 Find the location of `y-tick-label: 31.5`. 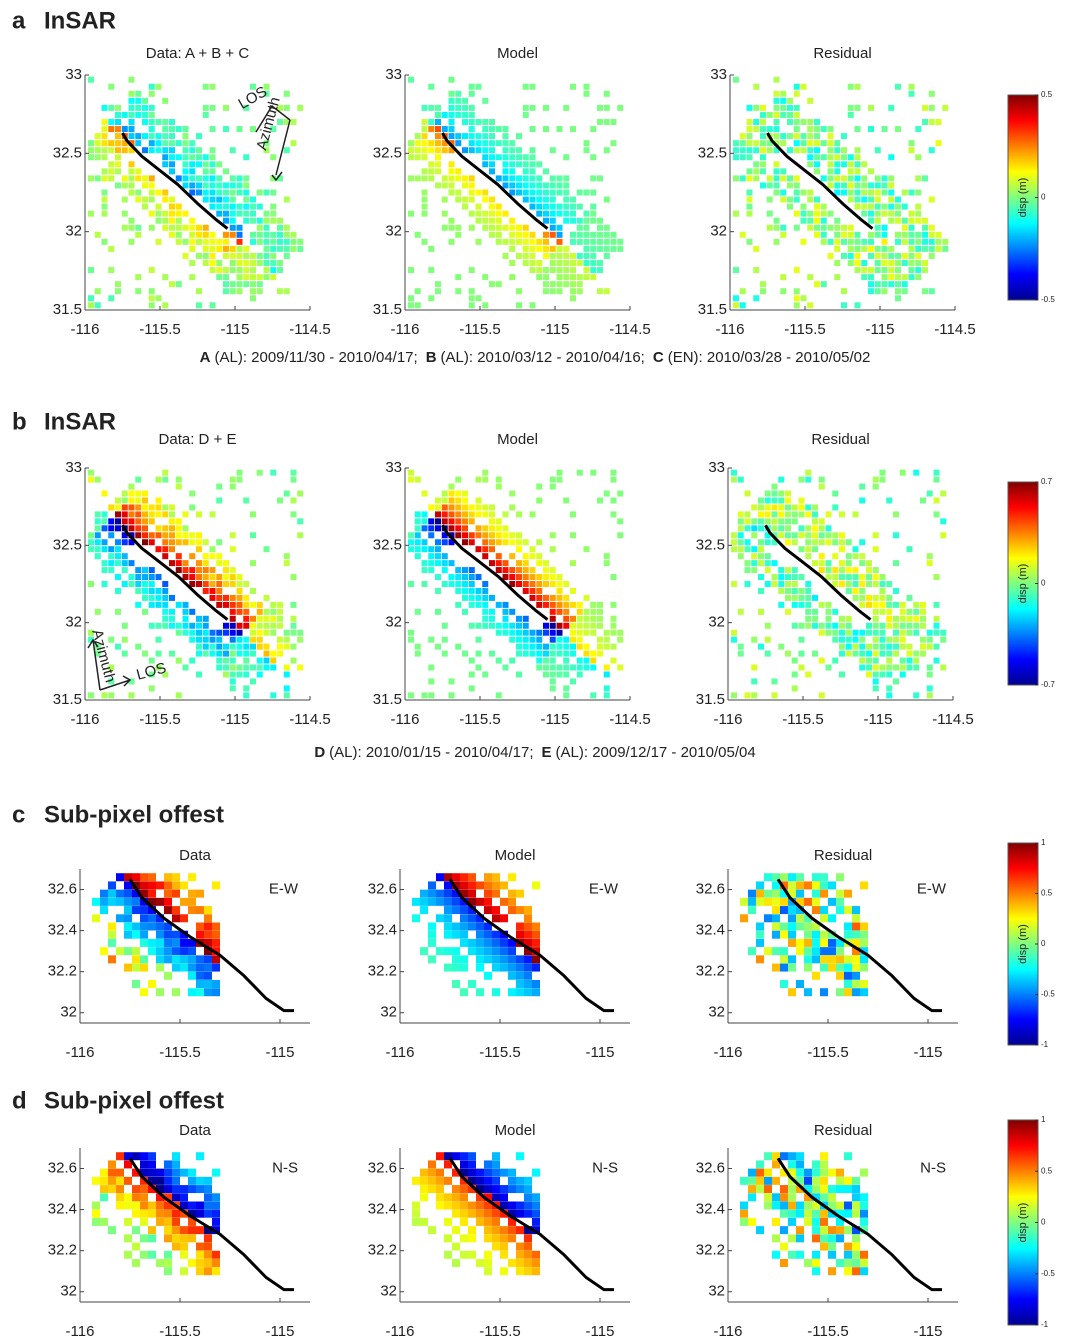

y-tick-label: 31.5 is located at coordinates (712, 309).